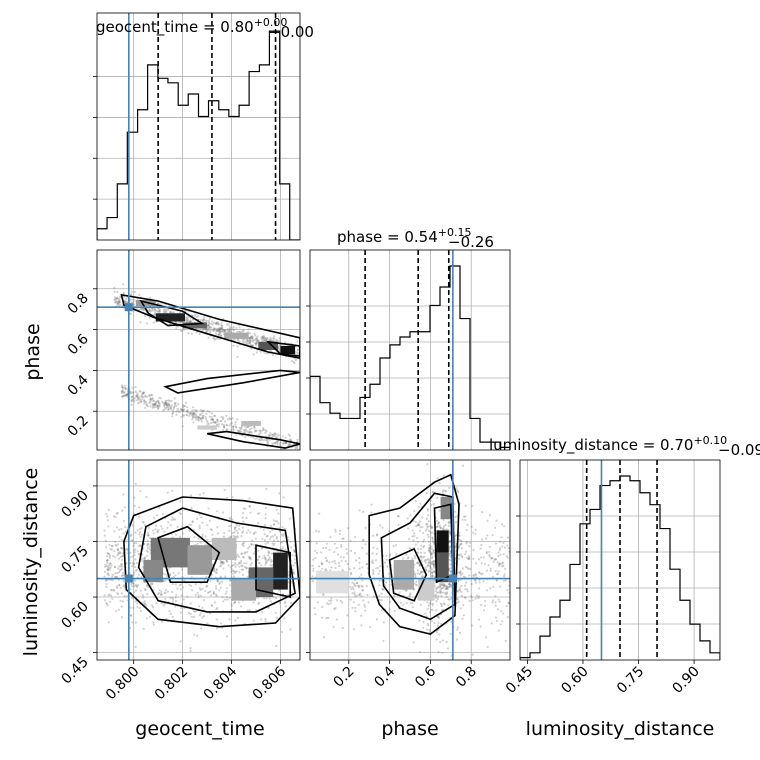 The image size is (760, 760). Describe the element at coordinates (739, 450) in the screenshot. I see `panel-title-luminosity-distance-minus: −0.09` at that location.